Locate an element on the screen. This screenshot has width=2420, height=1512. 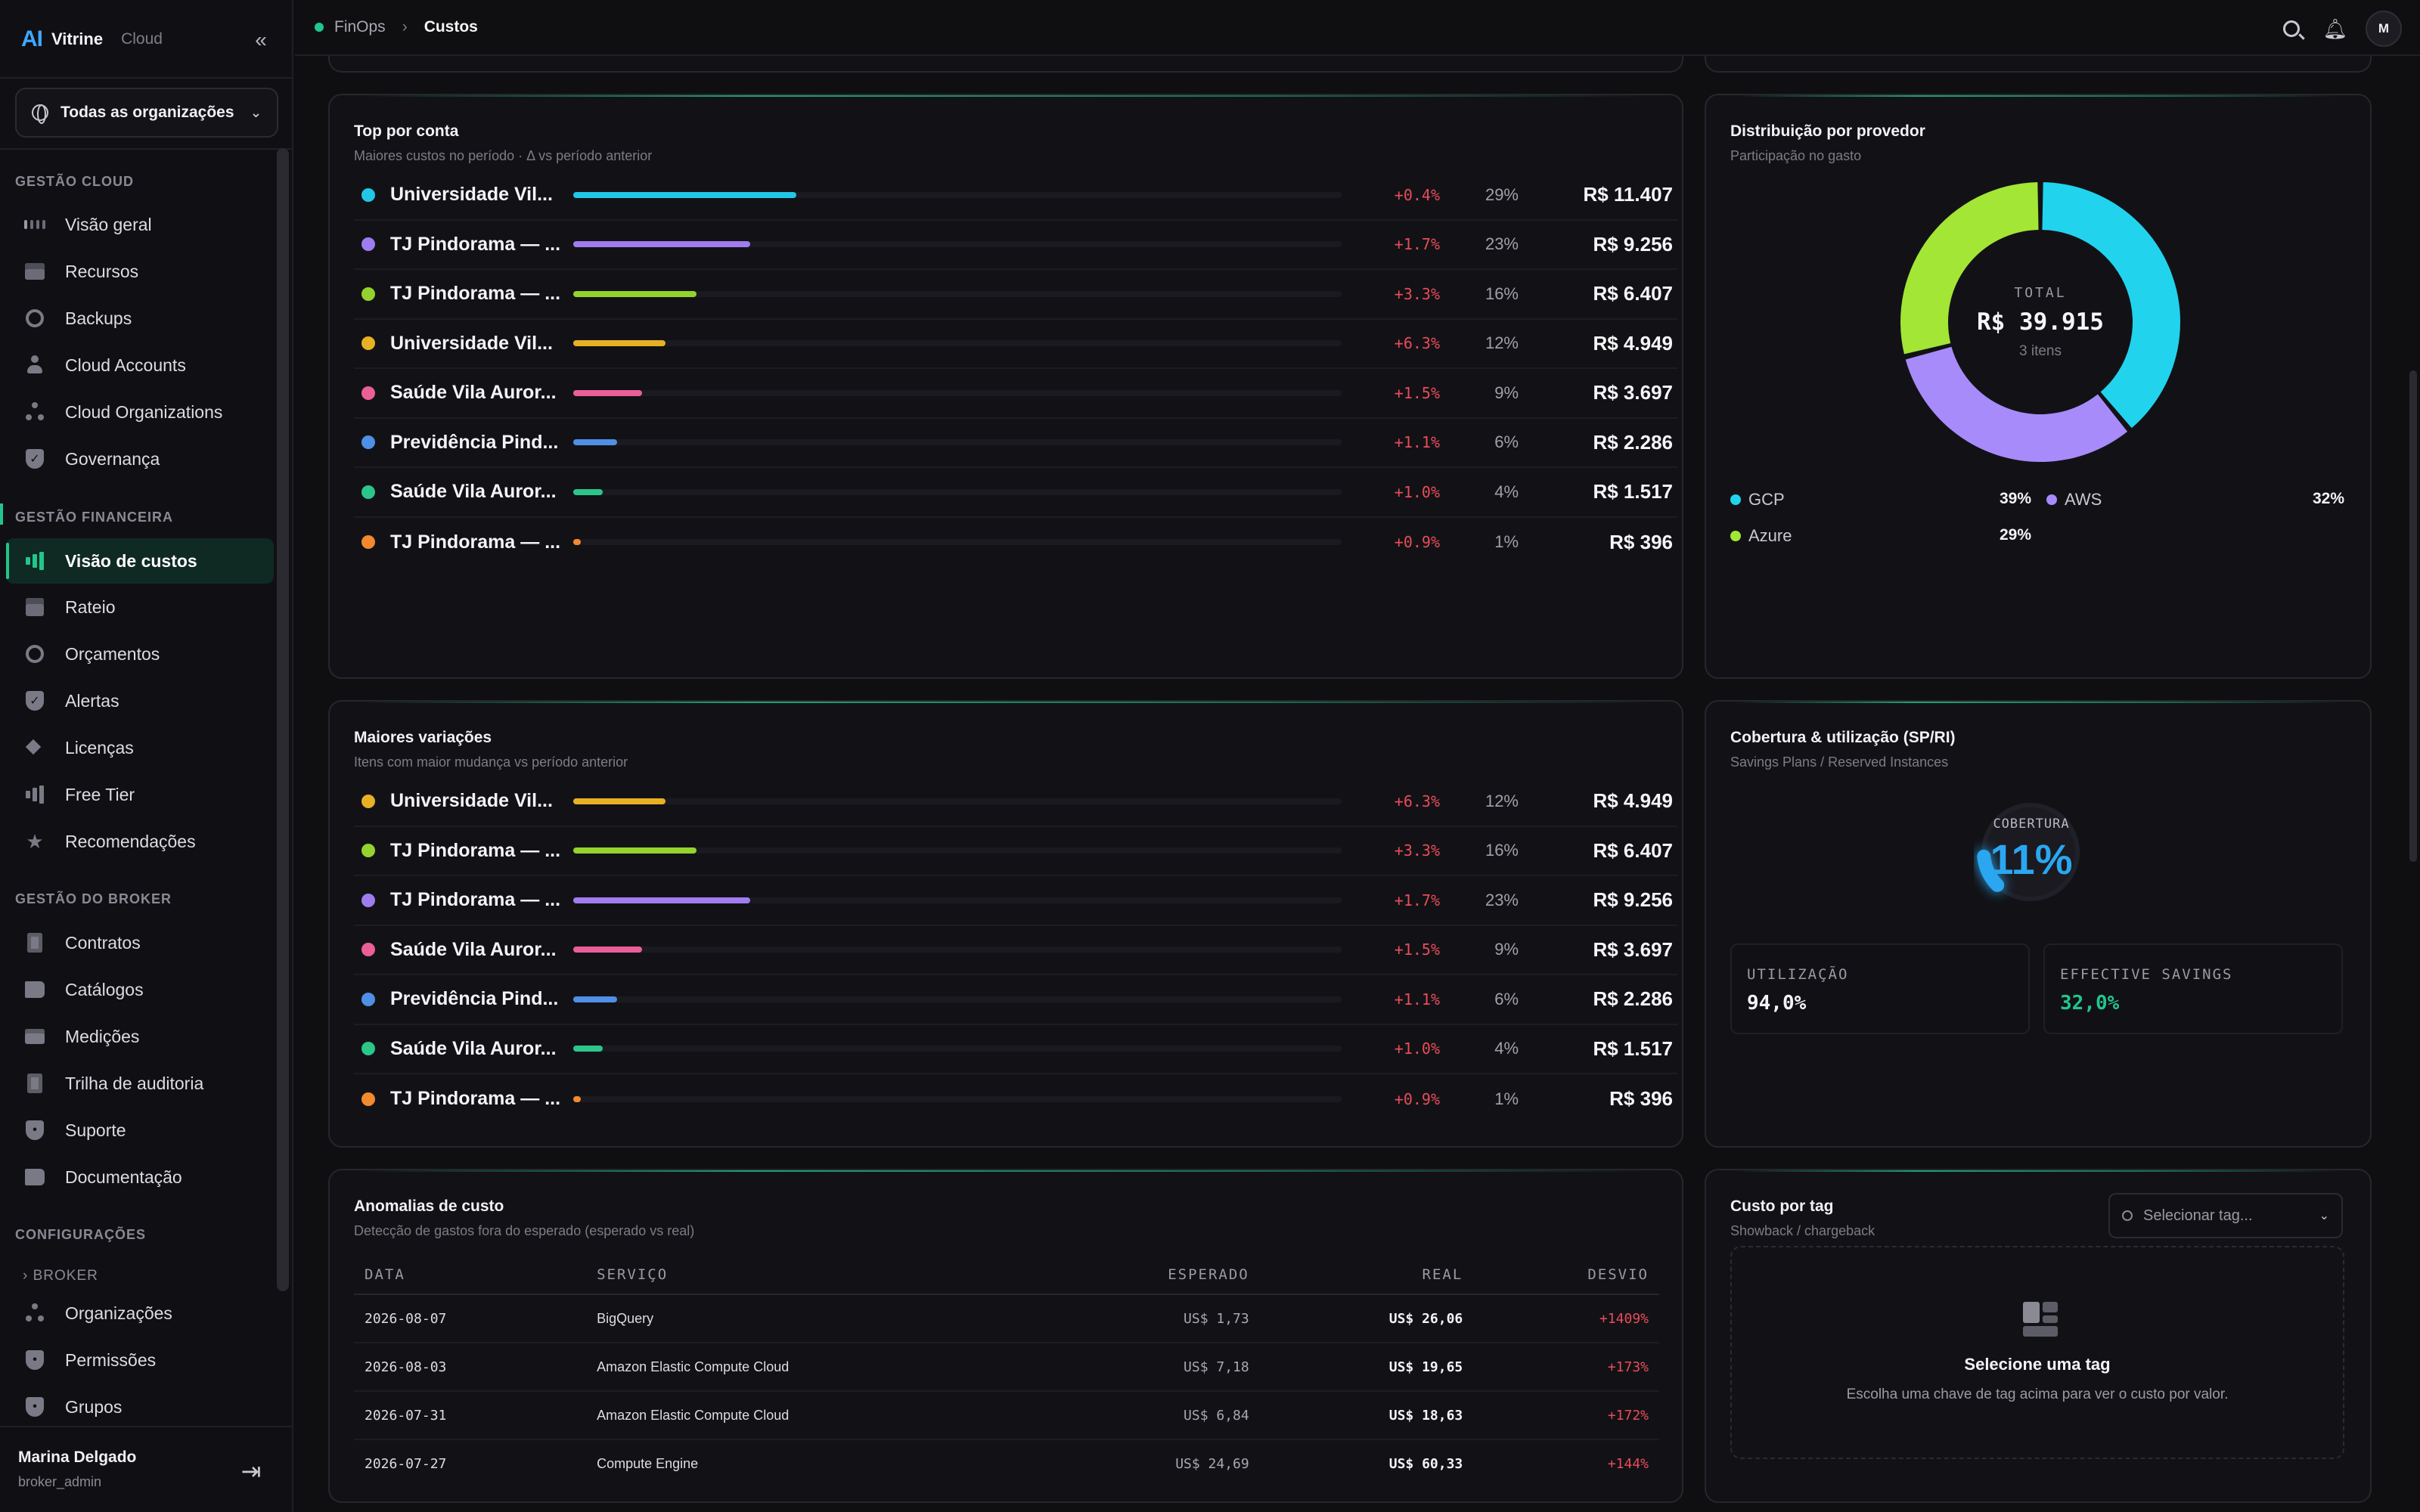
card-accent is located at coordinates (2038, 1171).